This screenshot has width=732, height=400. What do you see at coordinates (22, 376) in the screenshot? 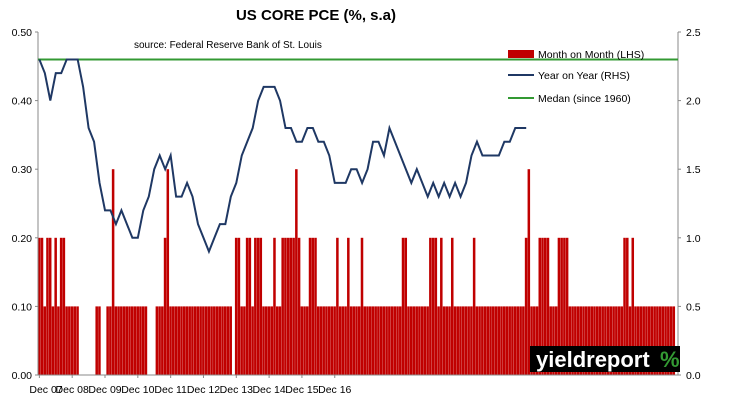
I see `left-tick-label: 0.00` at bounding box center [22, 376].